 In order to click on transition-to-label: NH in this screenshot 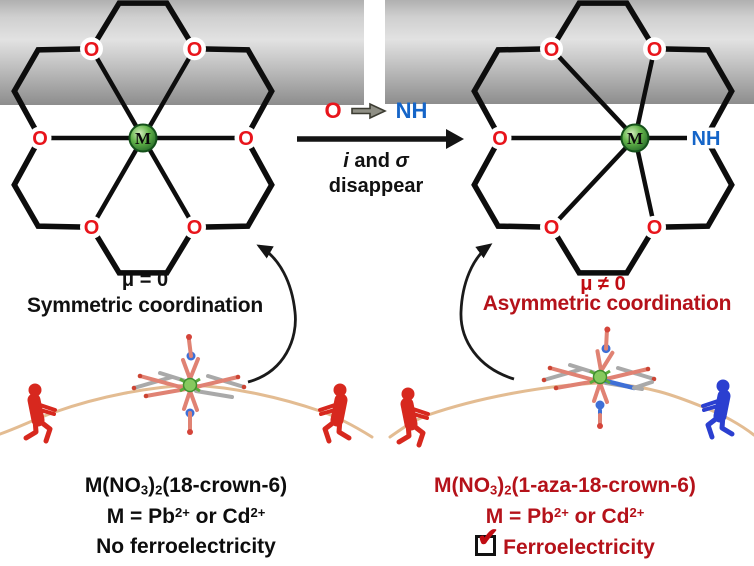, I will do `click(411, 110)`.